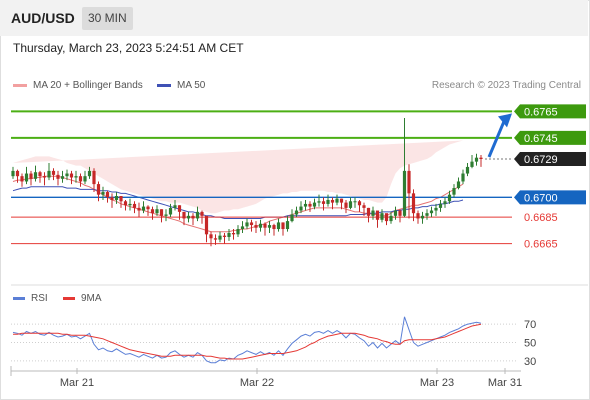  Describe the element at coordinates (550, 137) in the screenshot. I see `level-tag-0.6745` at that location.